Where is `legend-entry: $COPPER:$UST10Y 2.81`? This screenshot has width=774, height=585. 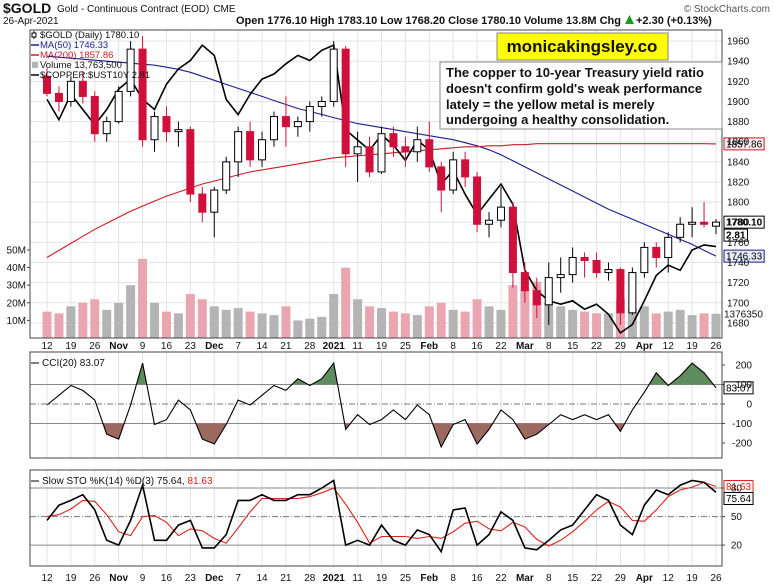 legend-entry: $COPPER:$UST10Y 2.81 is located at coordinates (95, 75).